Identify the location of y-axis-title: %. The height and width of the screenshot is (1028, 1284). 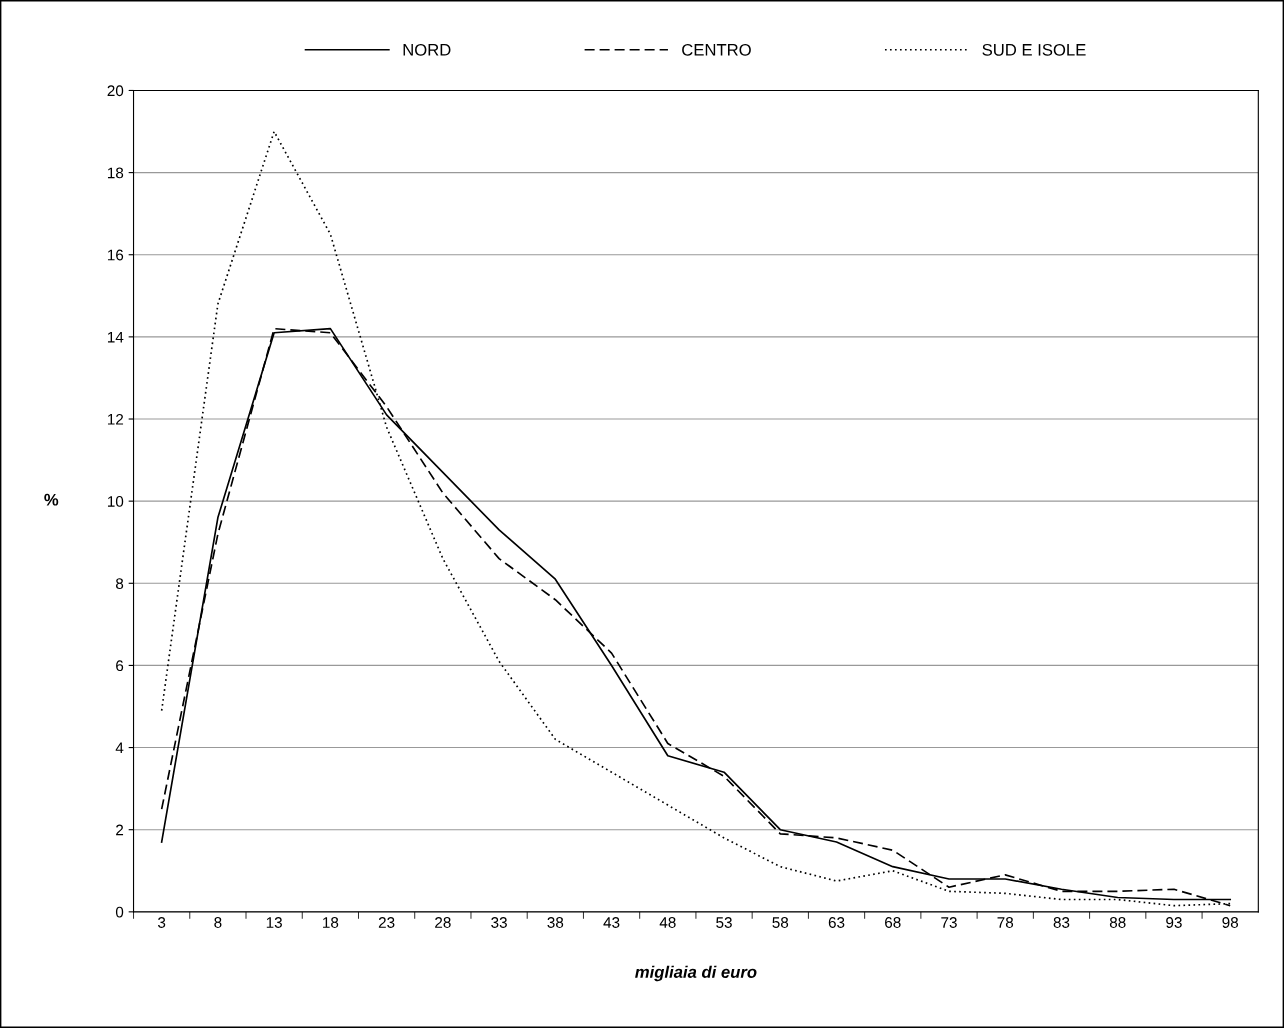
(51, 499).